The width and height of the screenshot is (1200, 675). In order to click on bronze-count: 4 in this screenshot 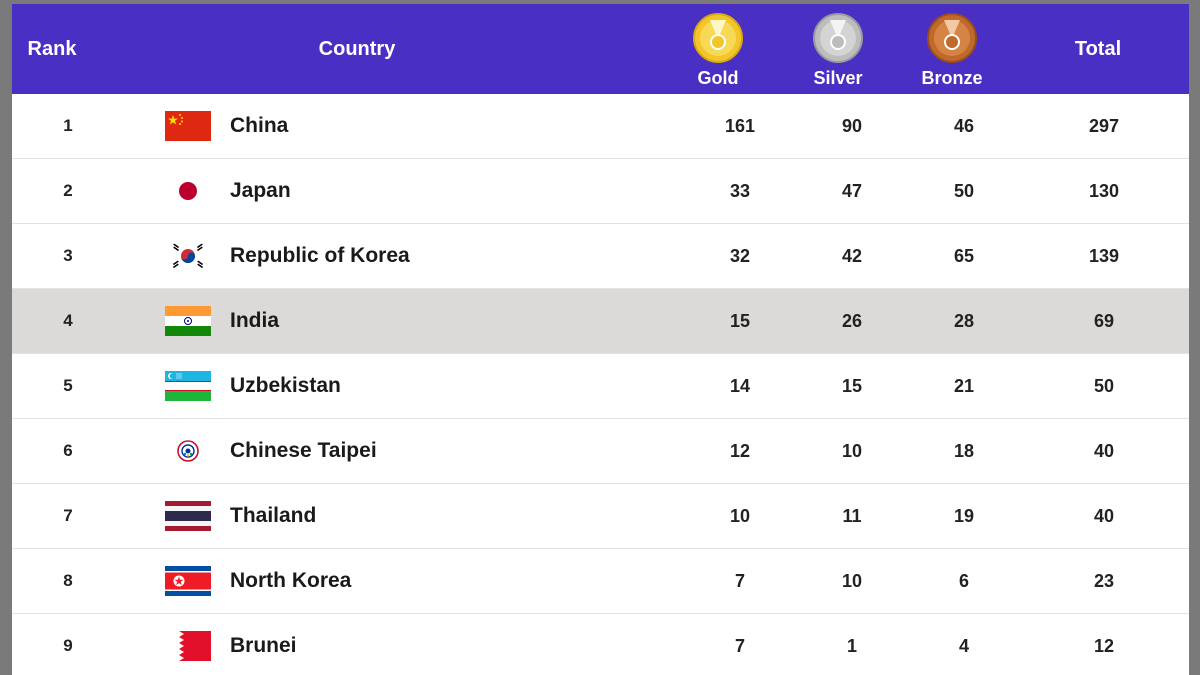, I will do `click(963, 646)`.